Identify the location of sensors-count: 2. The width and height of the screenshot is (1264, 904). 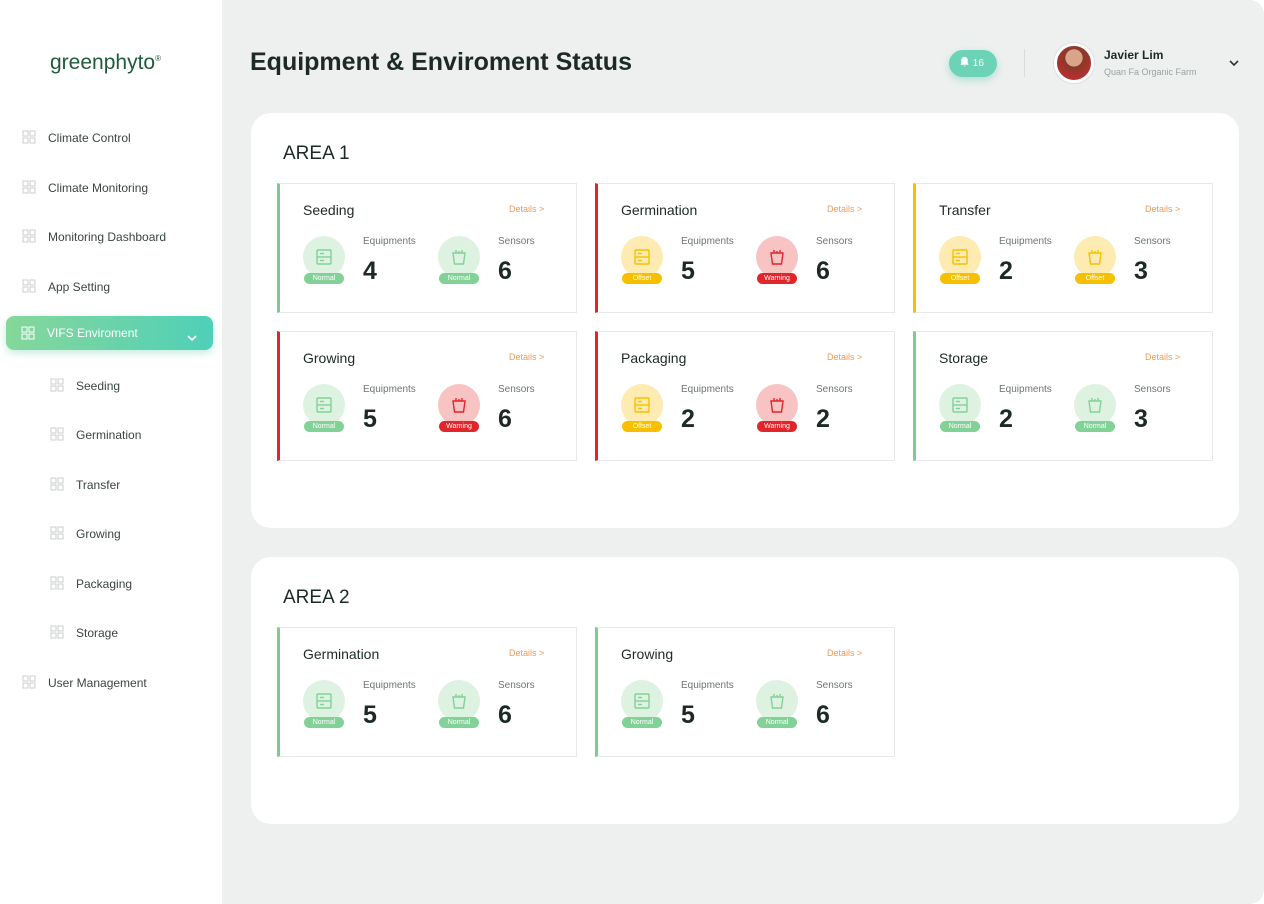
(823, 419).